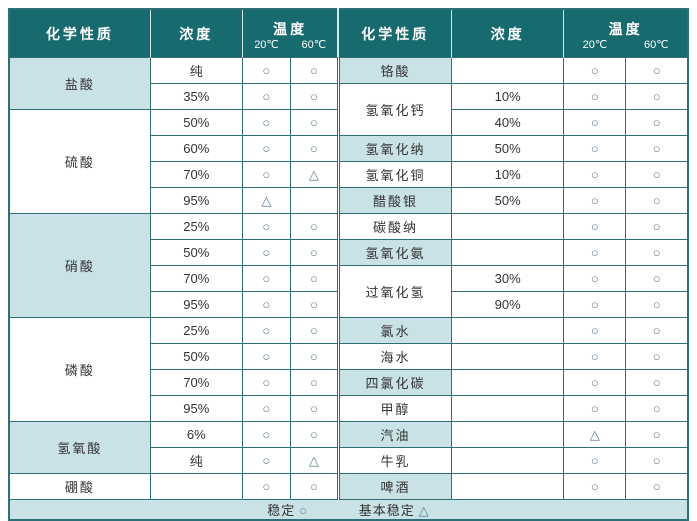 This screenshot has height=521, width=697. I want to click on table-row: 95% △ 醋酸银 50% ○ ○, so click(349, 200).